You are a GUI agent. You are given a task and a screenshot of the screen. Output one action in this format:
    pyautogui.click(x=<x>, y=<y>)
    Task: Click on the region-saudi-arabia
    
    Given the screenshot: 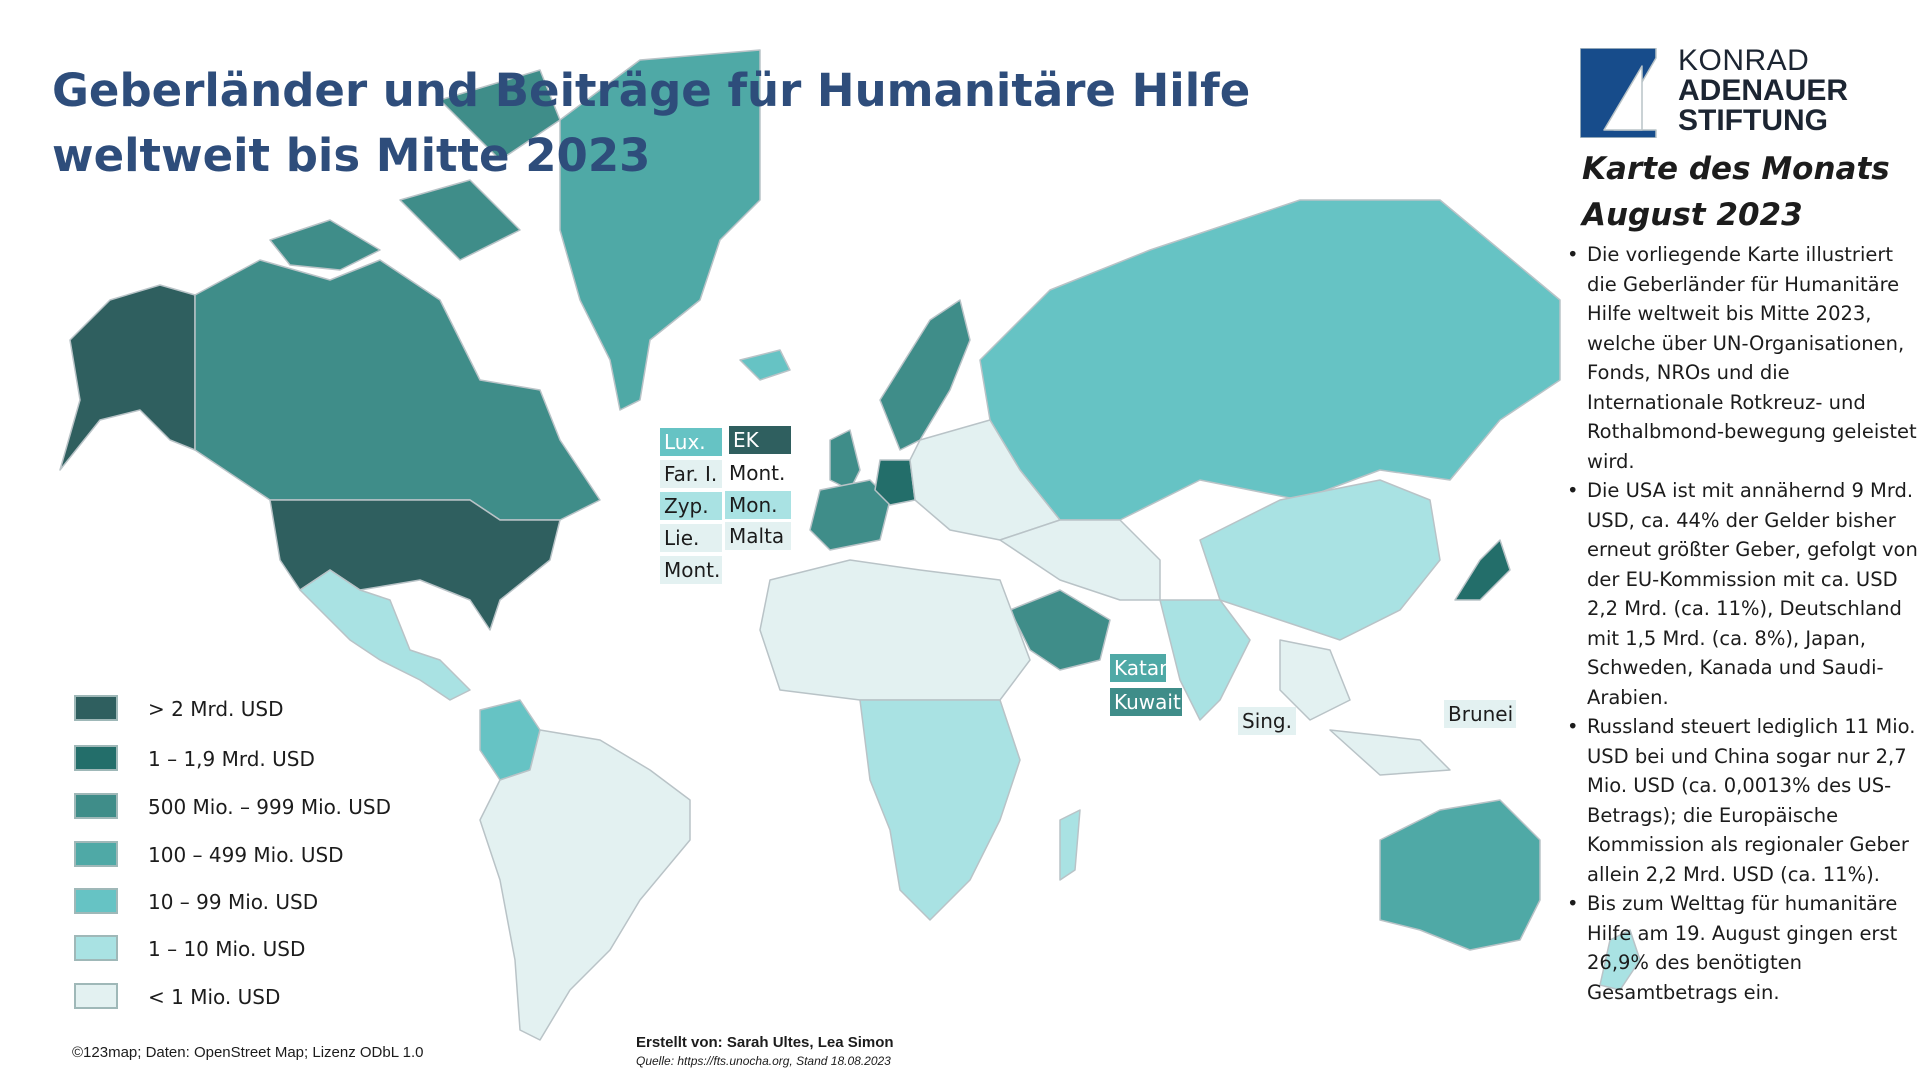 What is the action you would take?
    pyautogui.click(x=1060, y=630)
    